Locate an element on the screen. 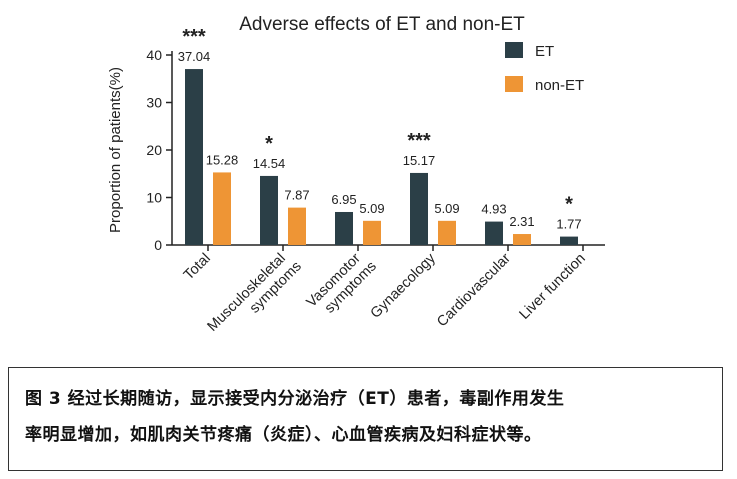 This screenshot has height=479, width=737. category-label: Liver function is located at coordinates (553, 287).